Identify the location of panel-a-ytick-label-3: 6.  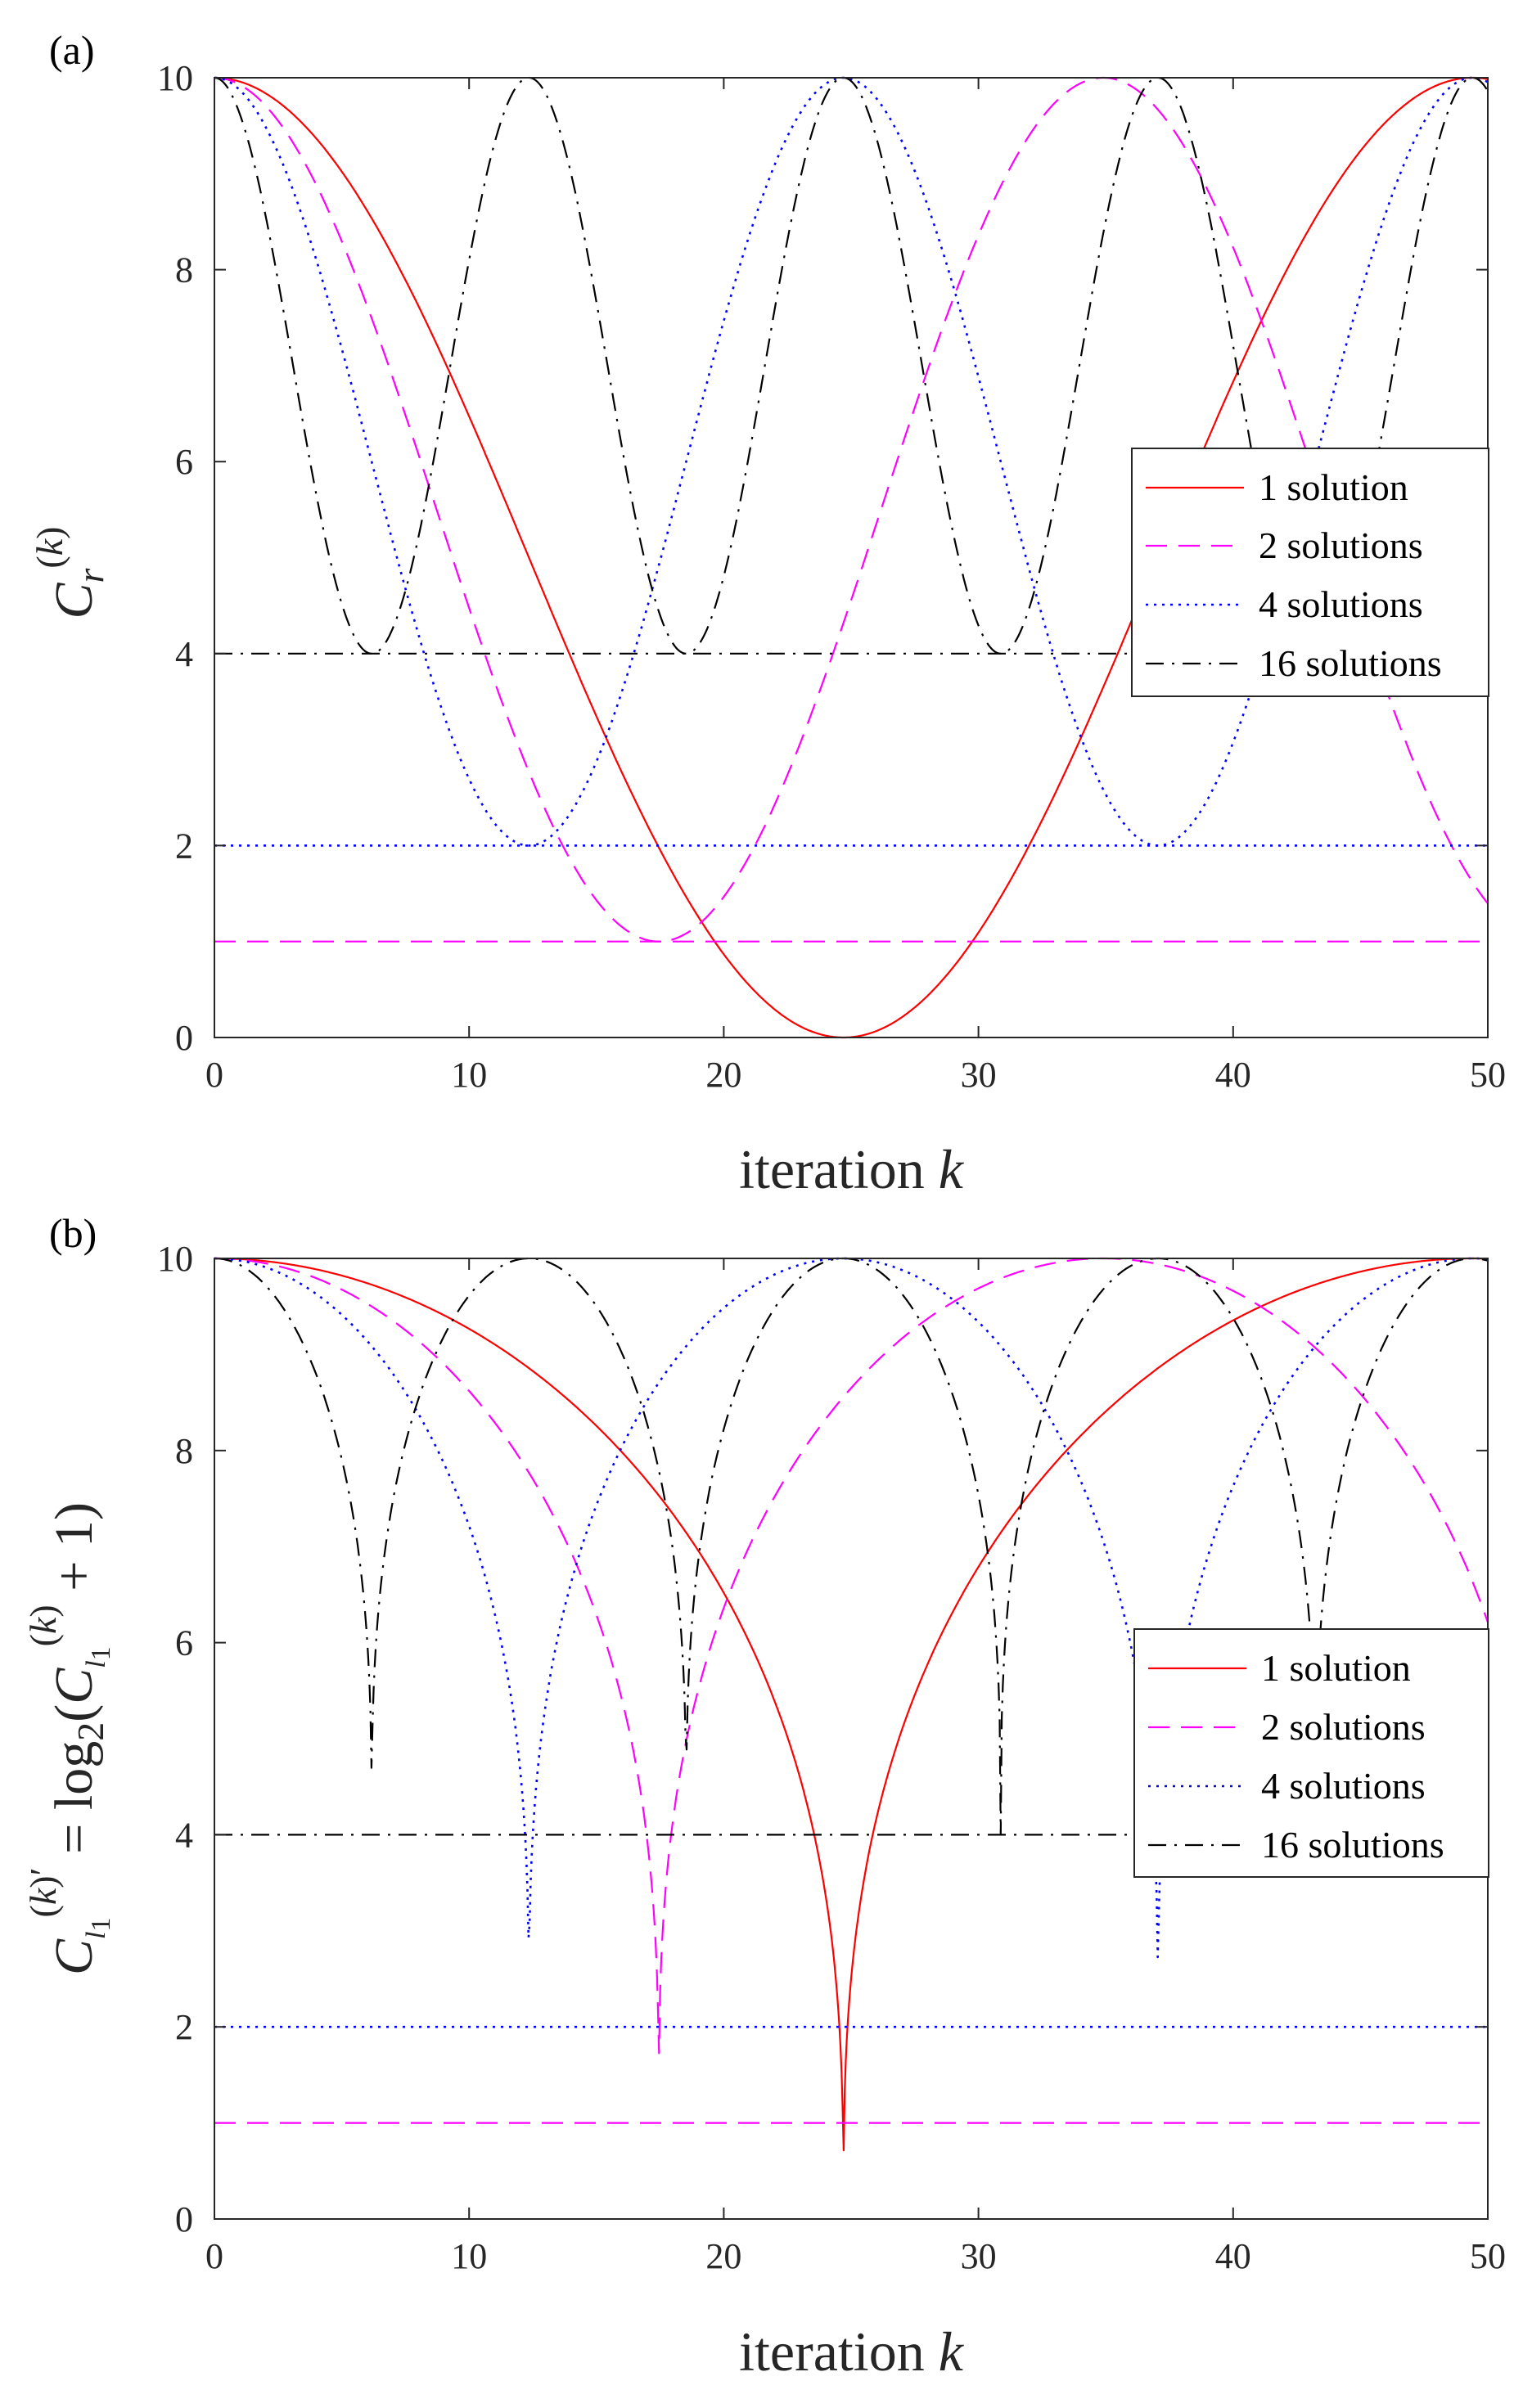
(184, 462).